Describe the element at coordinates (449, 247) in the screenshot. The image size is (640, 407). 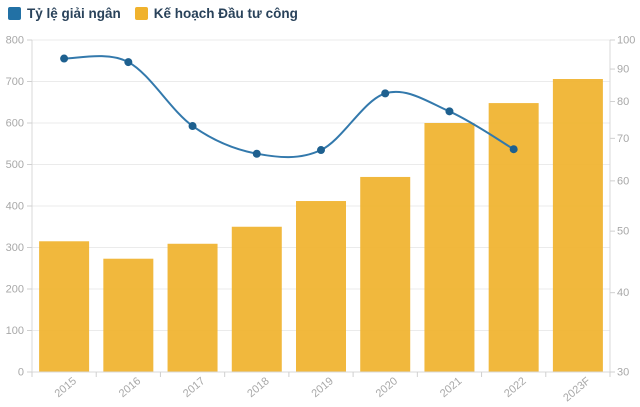
I see `bar-2021` at that location.